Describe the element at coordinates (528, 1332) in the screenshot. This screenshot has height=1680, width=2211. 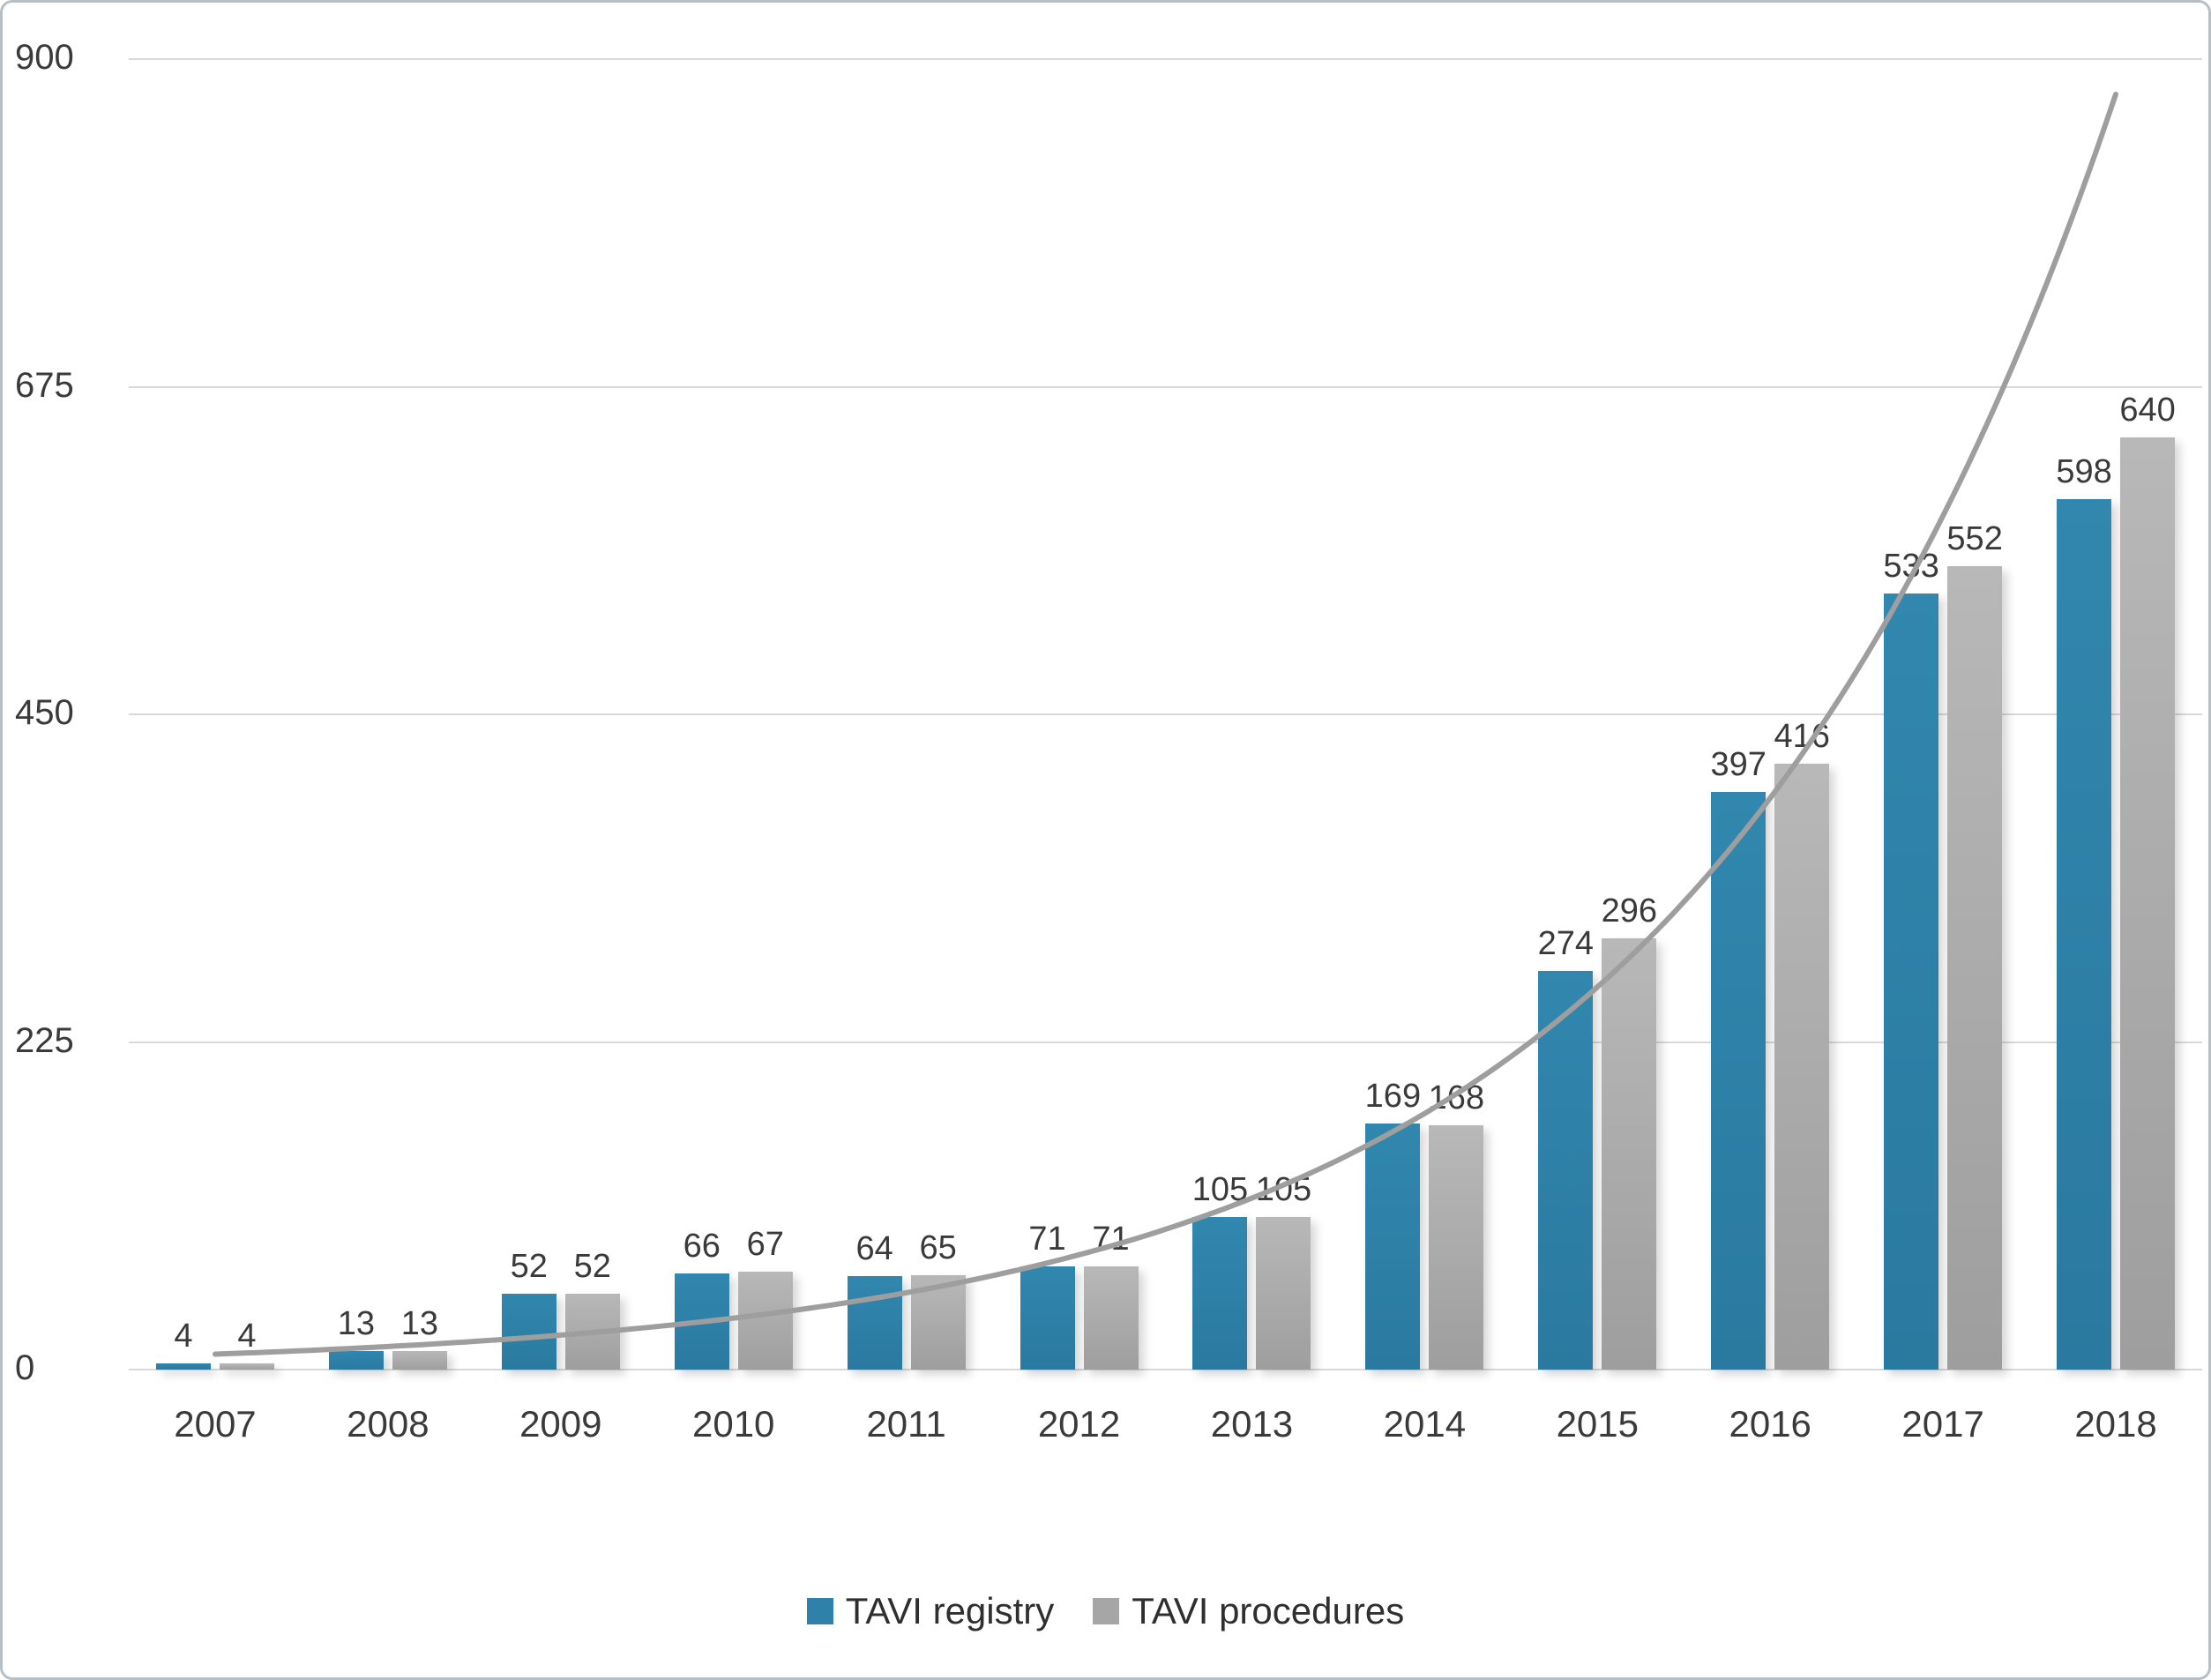
I see `bar-tavi-registry-2009` at that location.